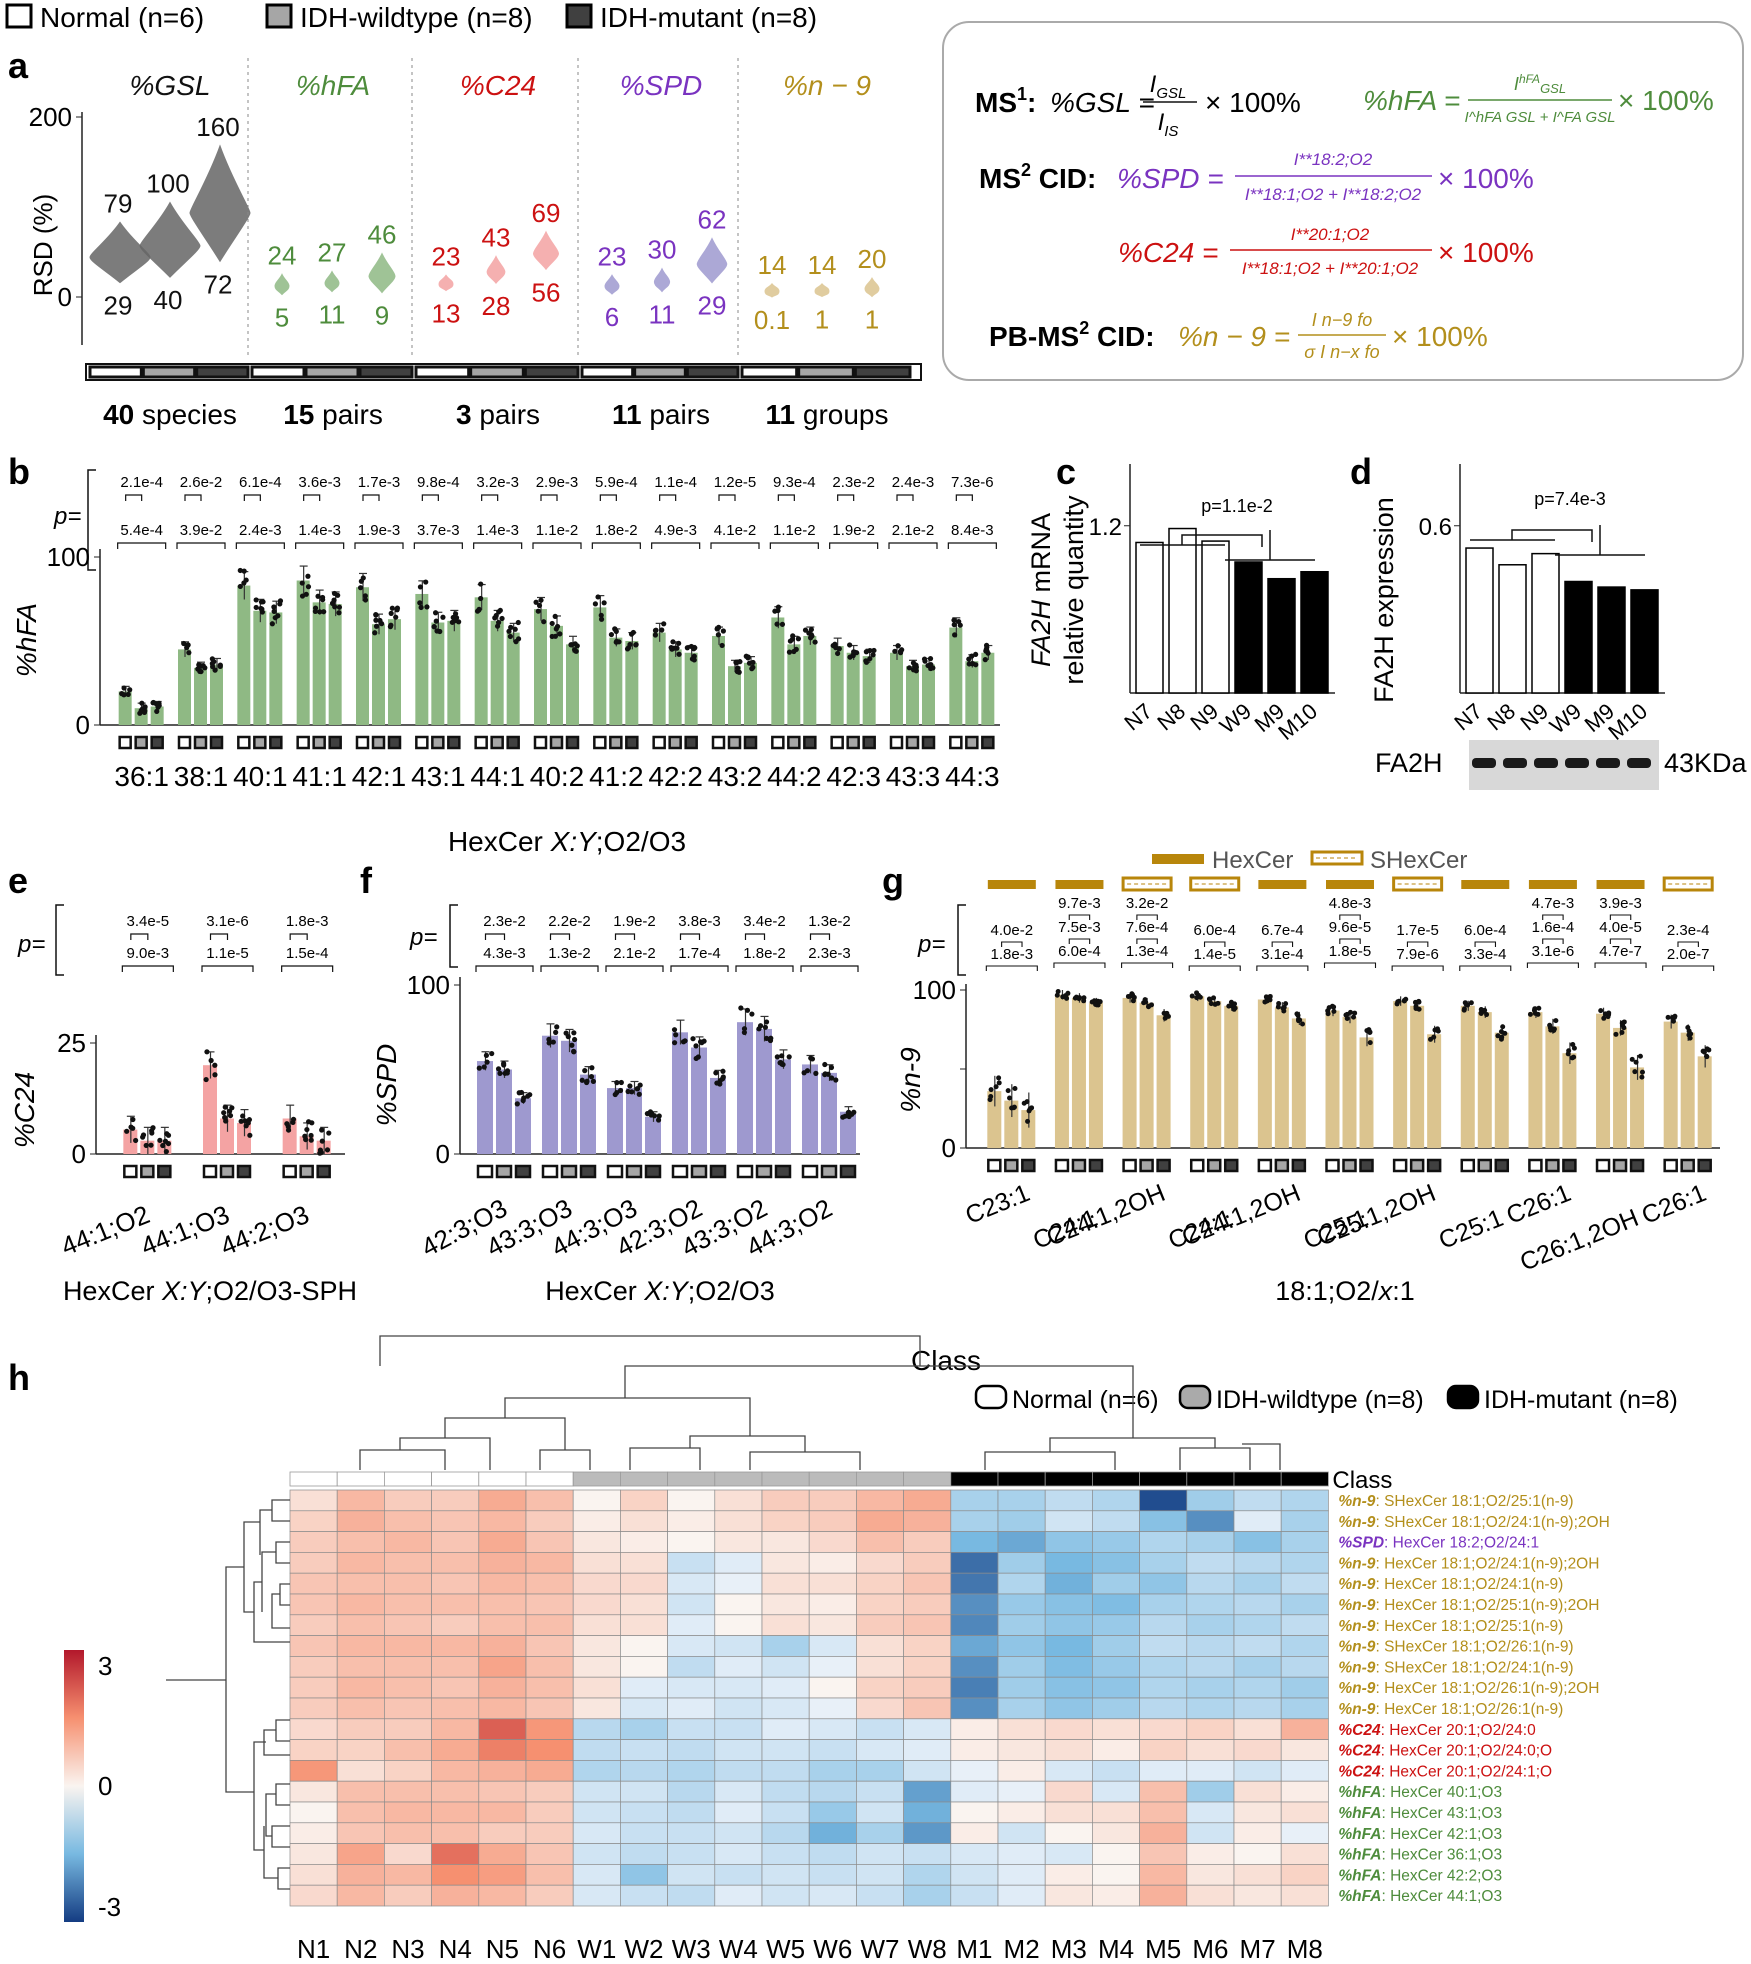  I want to click on blot-band, so click(1608, 763).